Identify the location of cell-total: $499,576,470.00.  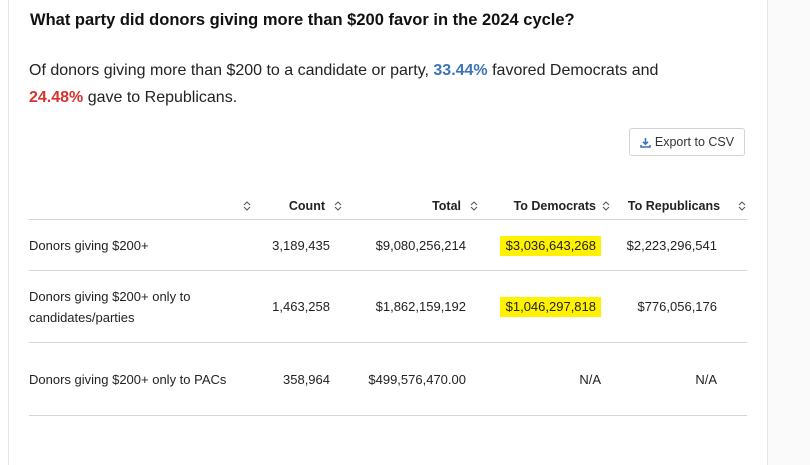
(398, 379).